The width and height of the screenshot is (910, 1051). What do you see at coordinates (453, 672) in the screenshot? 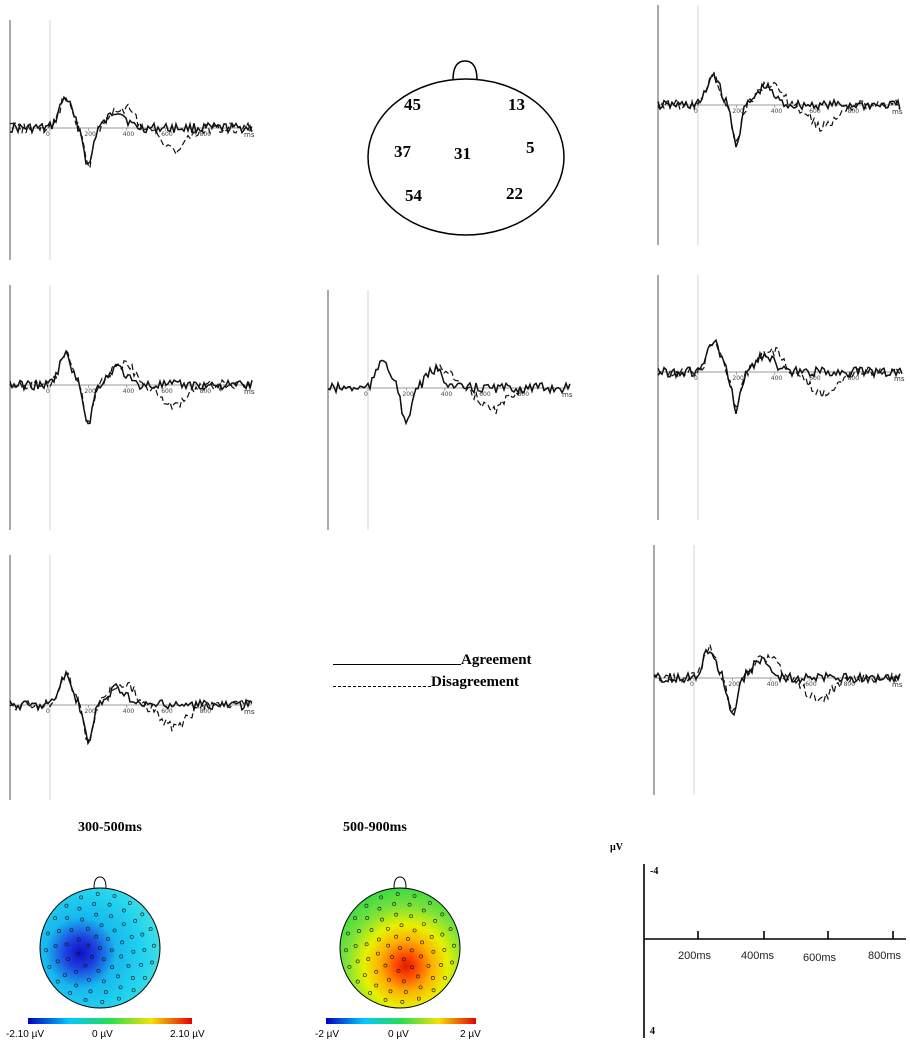
I see `condition-legend: Agreement Disagreement` at bounding box center [453, 672].